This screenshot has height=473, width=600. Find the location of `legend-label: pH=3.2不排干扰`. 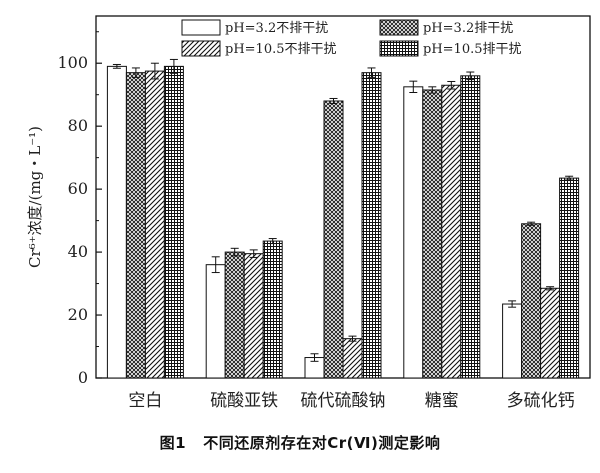

legend-label: pH=3.2不排干扰 is located at coordinates (276, 28).